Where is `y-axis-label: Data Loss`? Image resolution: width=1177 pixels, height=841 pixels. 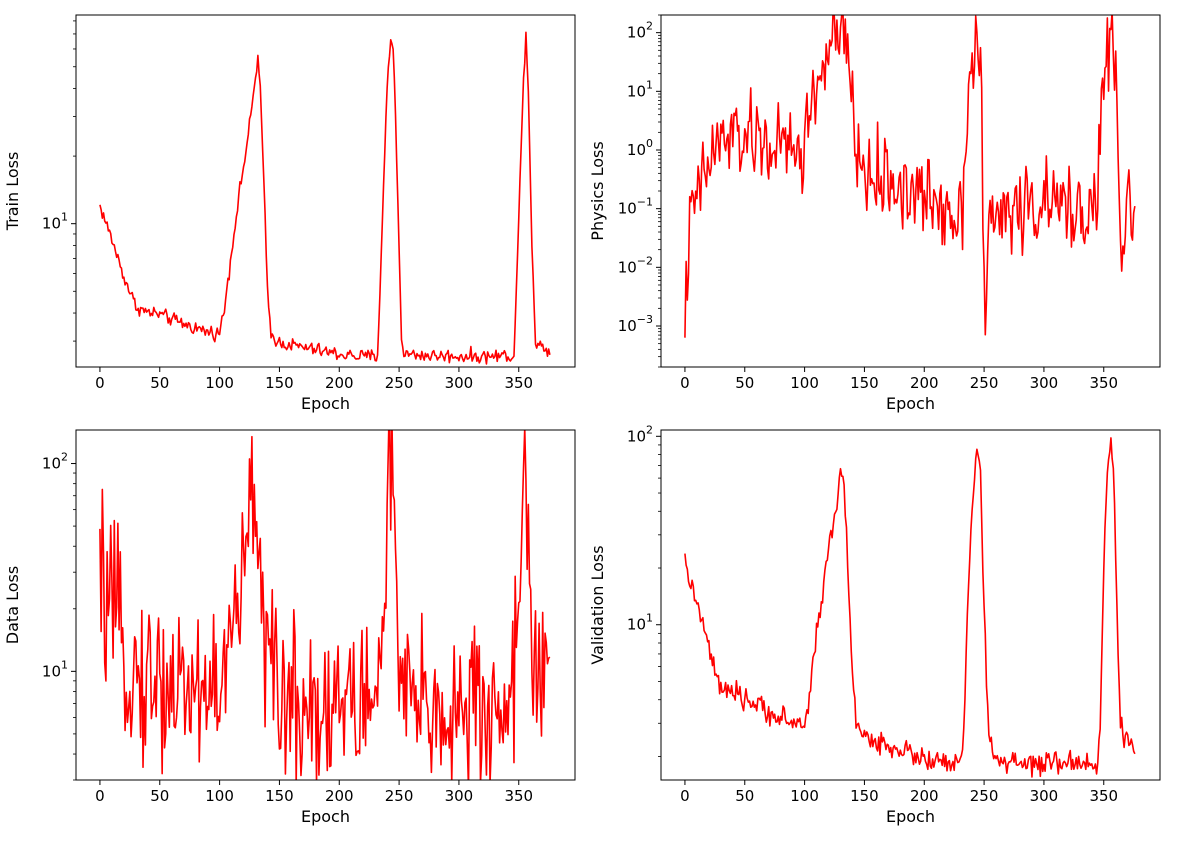 y-axis-label: Data Loss is located at coordinates (12, 605).